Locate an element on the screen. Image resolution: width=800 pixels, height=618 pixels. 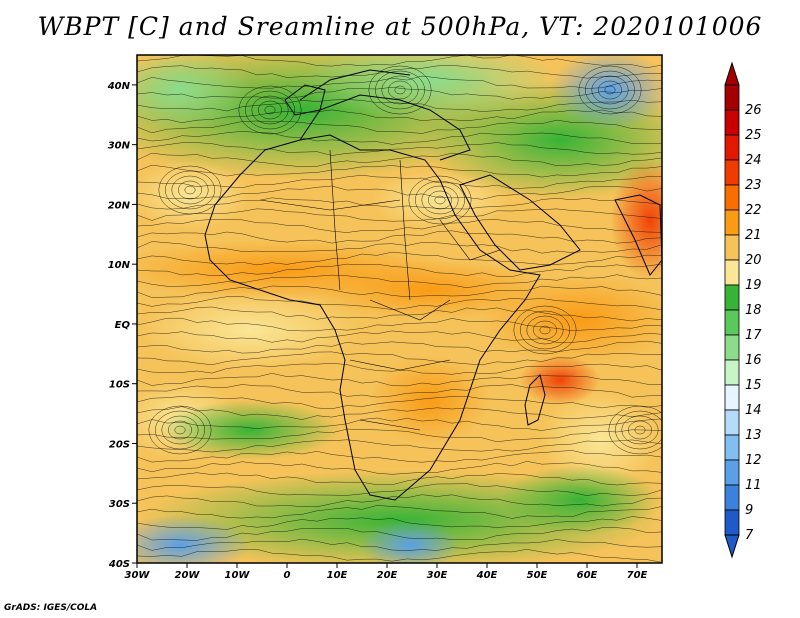
colorbar-label: 20 is located at coordinates (753, 260).